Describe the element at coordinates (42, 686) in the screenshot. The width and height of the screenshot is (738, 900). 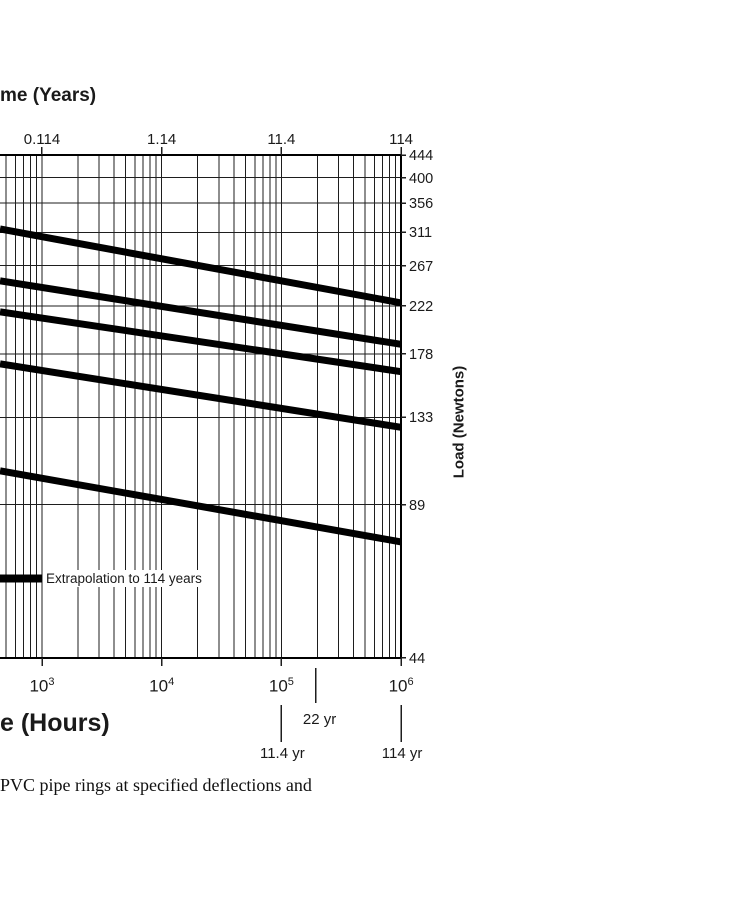
I see `hours-tick-label: 103` at that location.